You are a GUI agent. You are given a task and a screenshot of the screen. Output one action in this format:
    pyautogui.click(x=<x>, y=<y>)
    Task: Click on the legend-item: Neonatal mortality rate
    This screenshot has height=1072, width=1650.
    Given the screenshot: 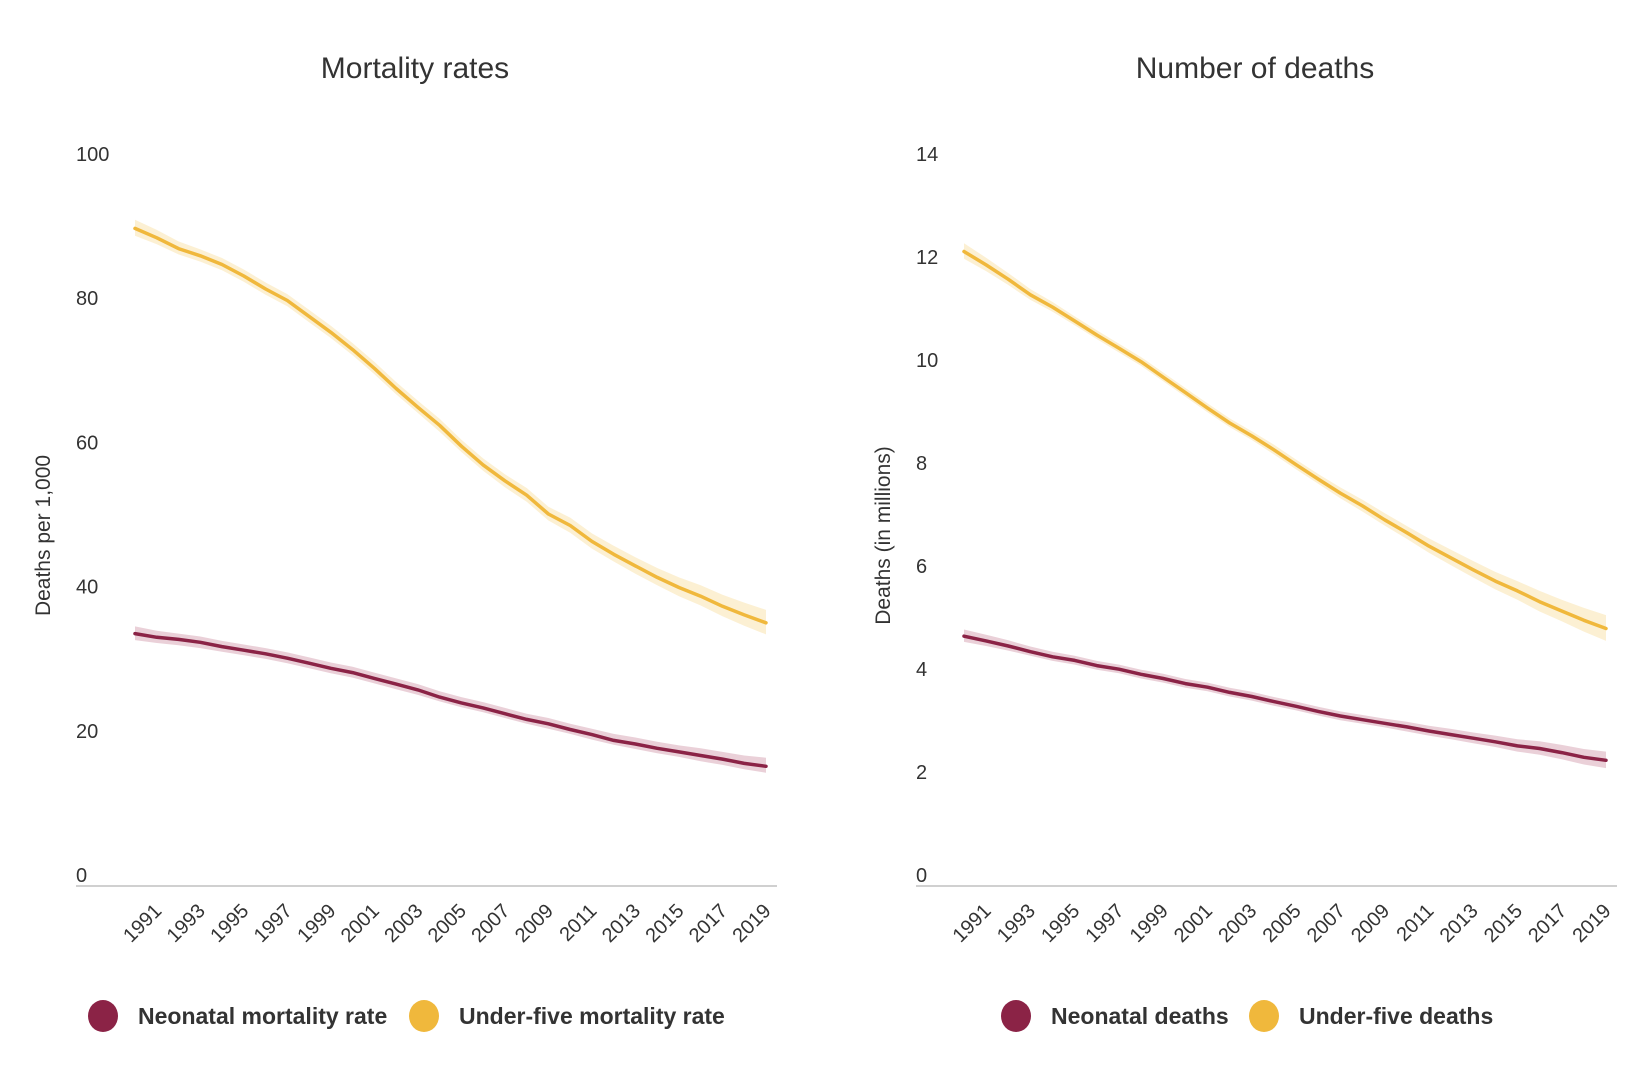 What is the action you would take?
    pyautogui.click(x=237, y=1016)
    